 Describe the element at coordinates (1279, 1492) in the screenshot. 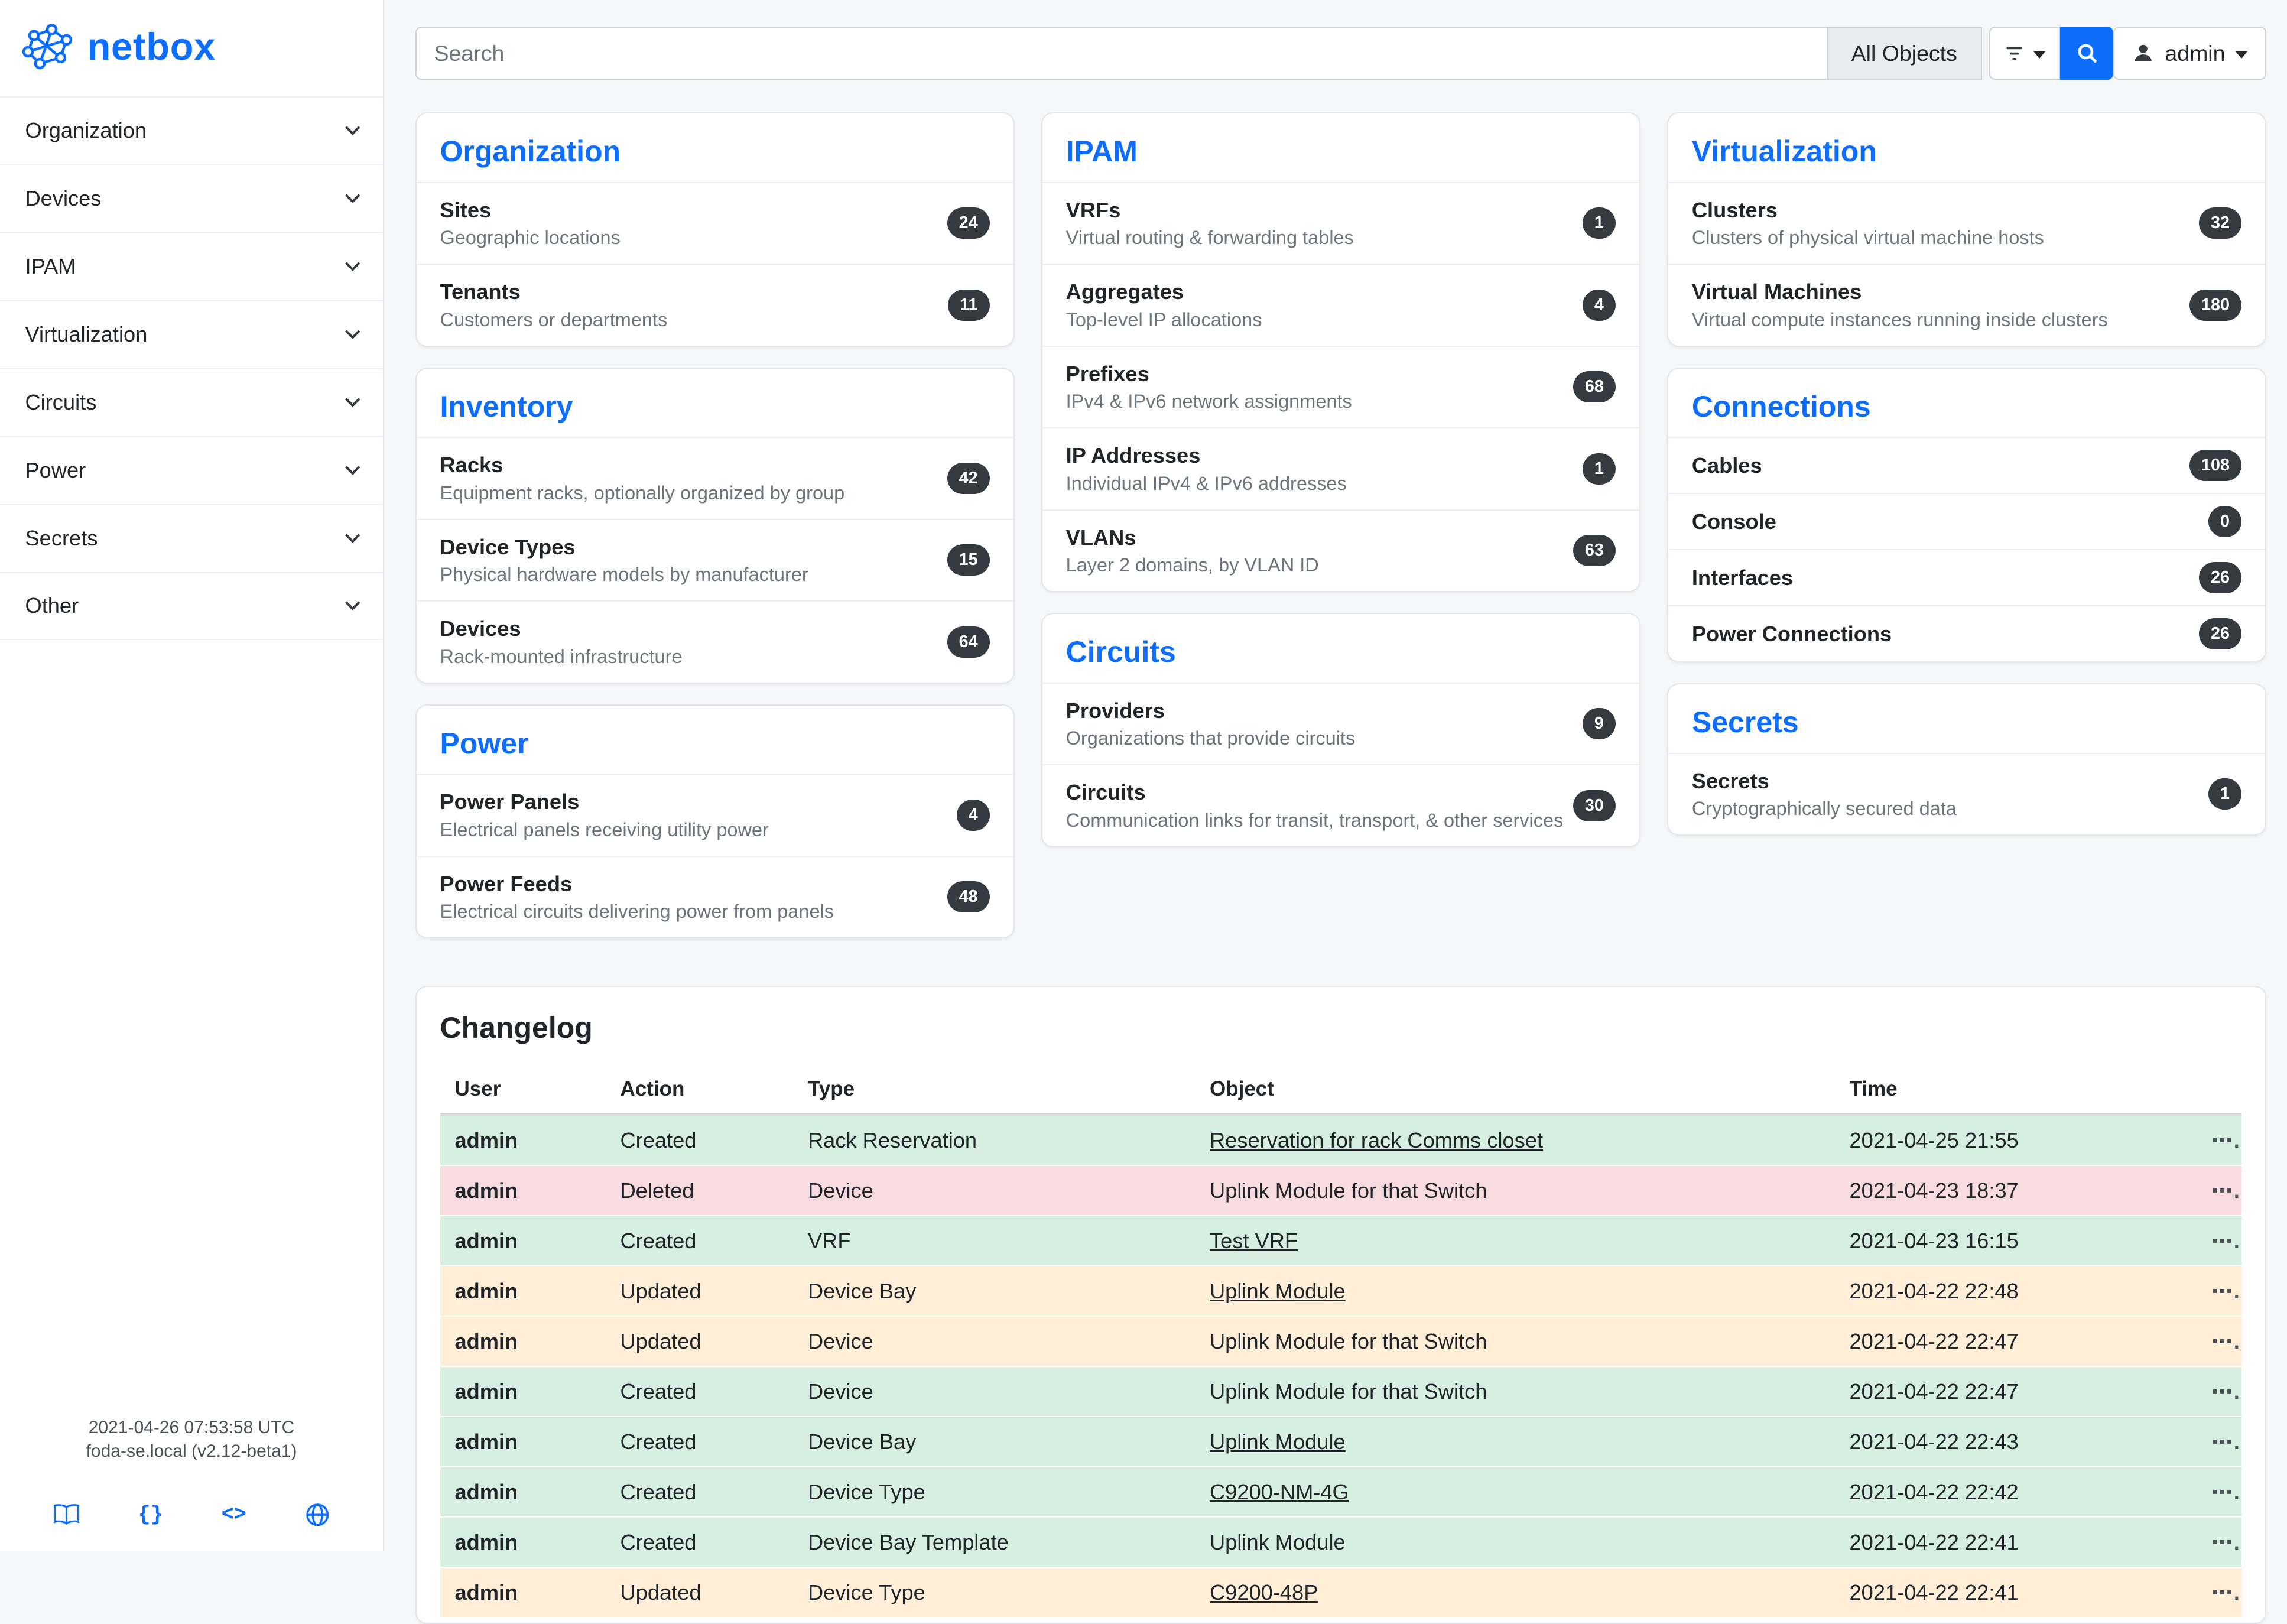

I see `changelog-object-link: C9200-NM-4G` at that location.